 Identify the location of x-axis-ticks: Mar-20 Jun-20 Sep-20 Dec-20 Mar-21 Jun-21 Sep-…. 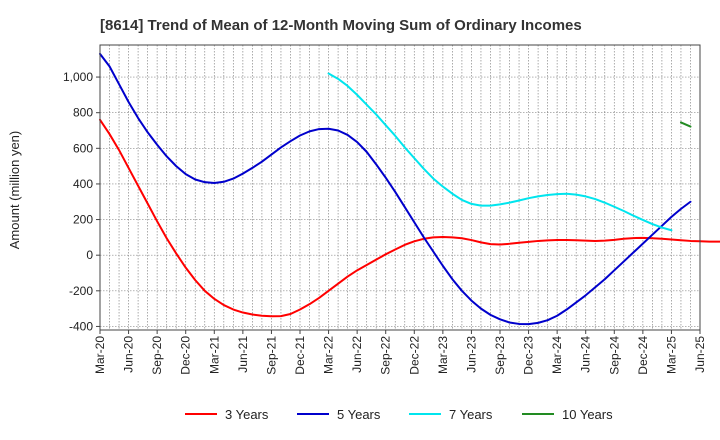
(400, 352).